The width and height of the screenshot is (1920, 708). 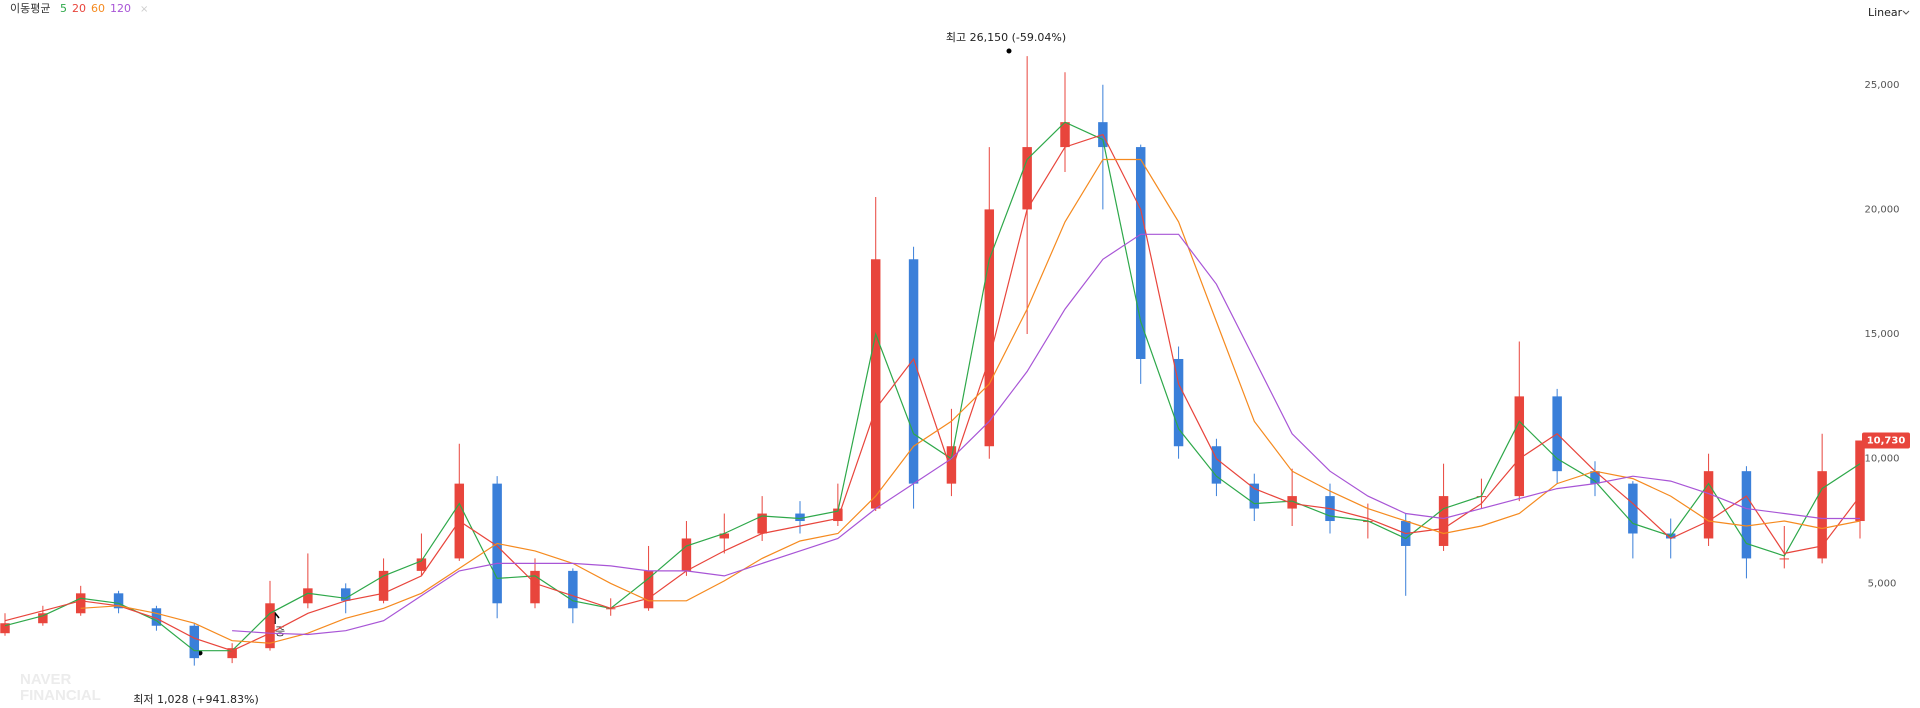 What do you see at coordinates (1882, 209) in the screenshot?
I see `y-tick-label: 20,000` at bounding box center [1882, 209].